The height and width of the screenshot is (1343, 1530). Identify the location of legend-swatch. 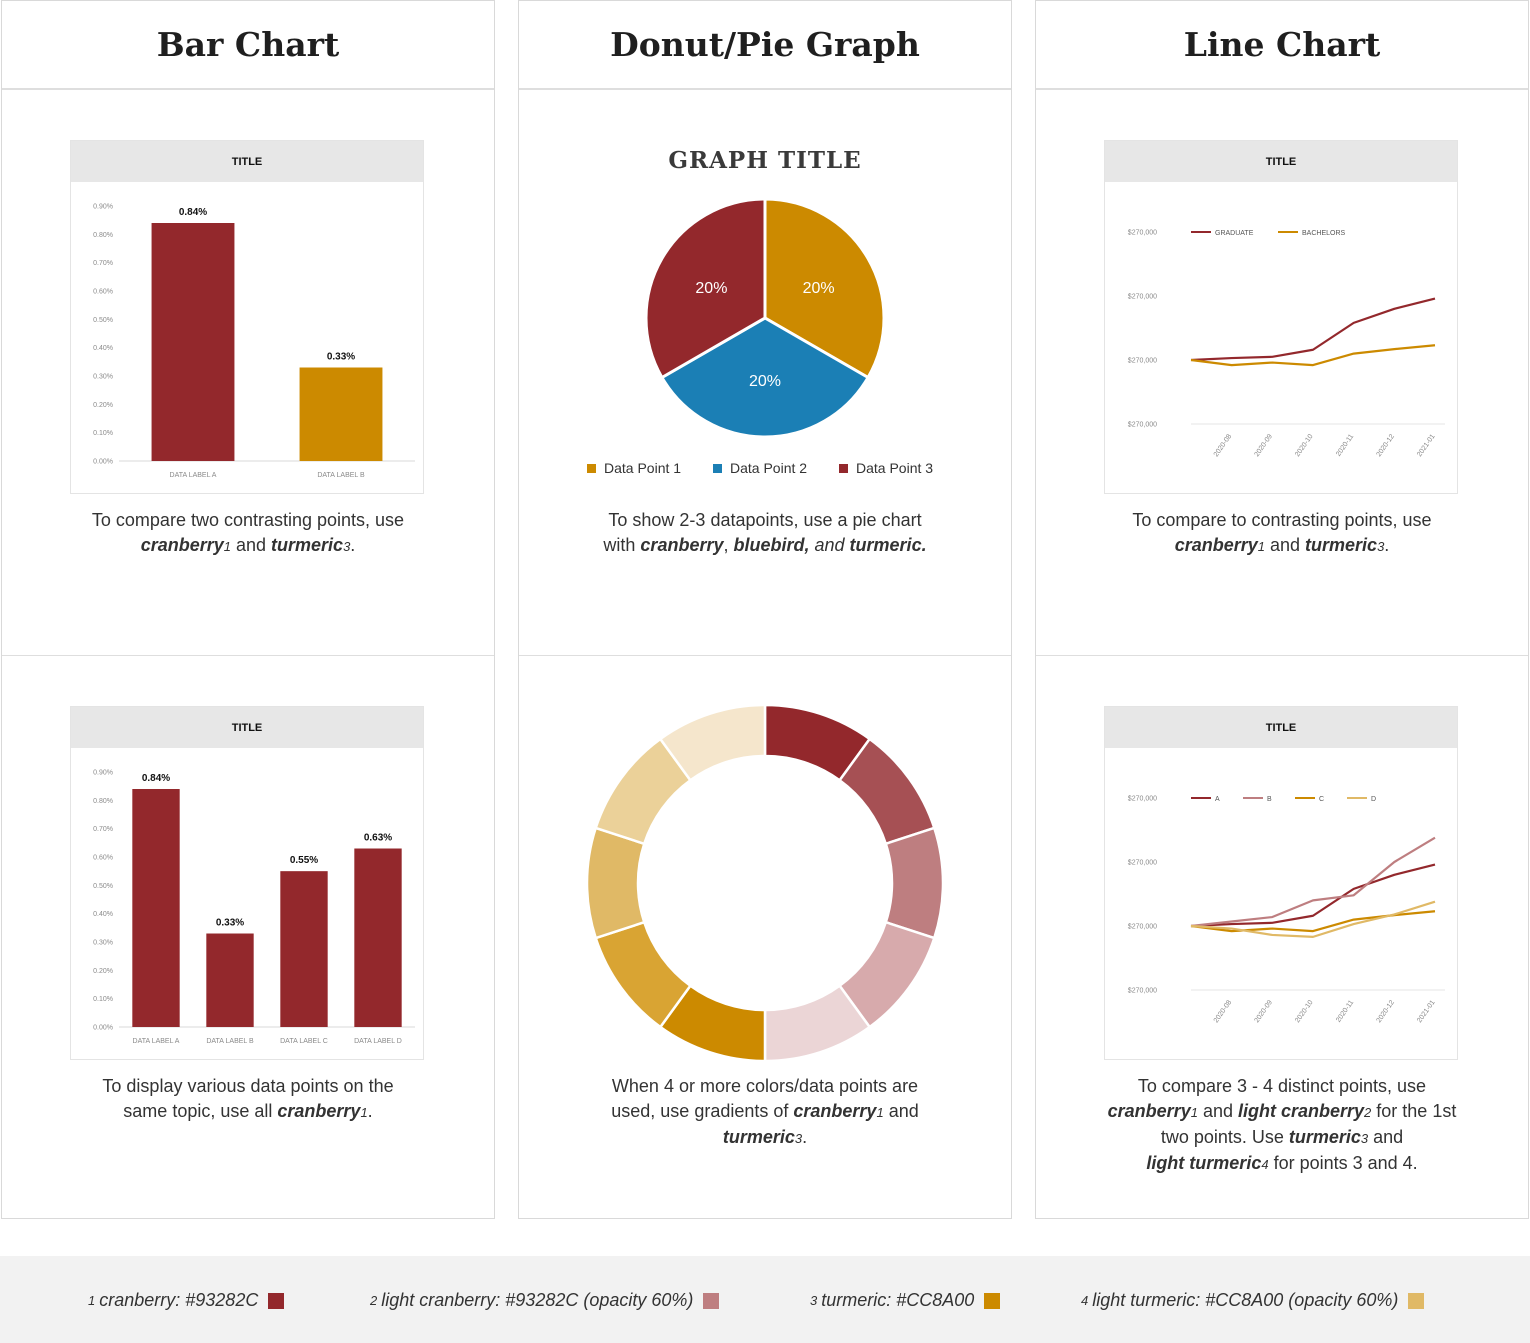
(843, 468).